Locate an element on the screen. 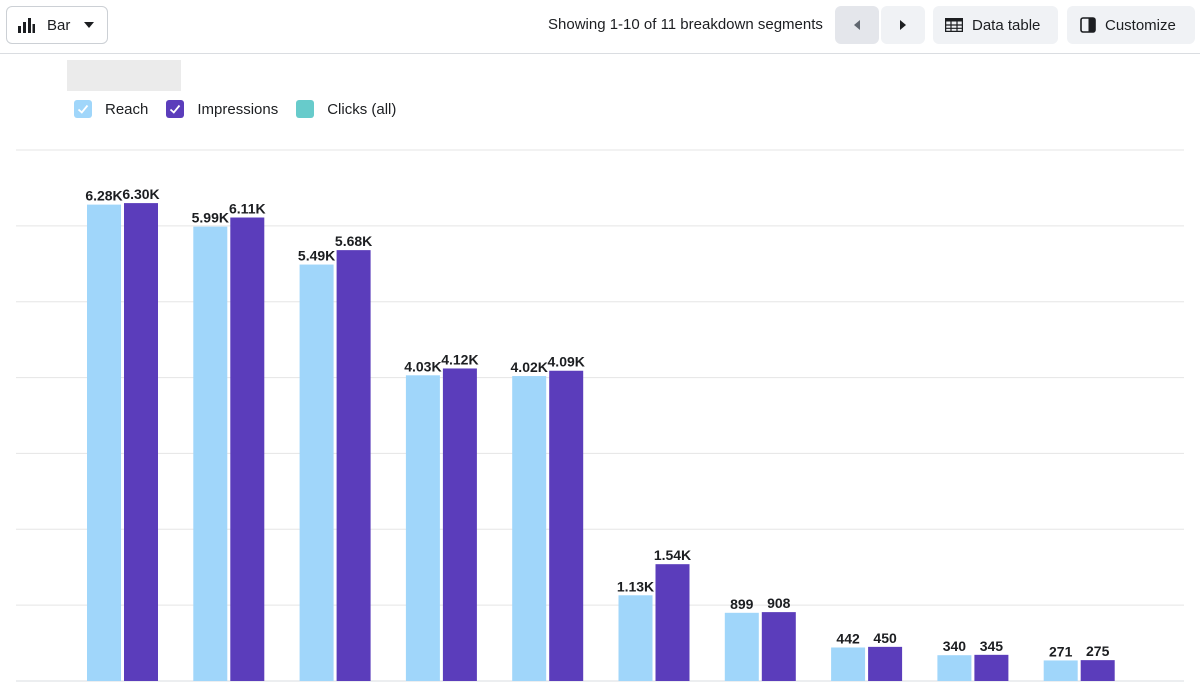 Image resolution: width=1200 pixels, height=694 pixels. data-table-button: Data table is located at coordinates (995, 25).